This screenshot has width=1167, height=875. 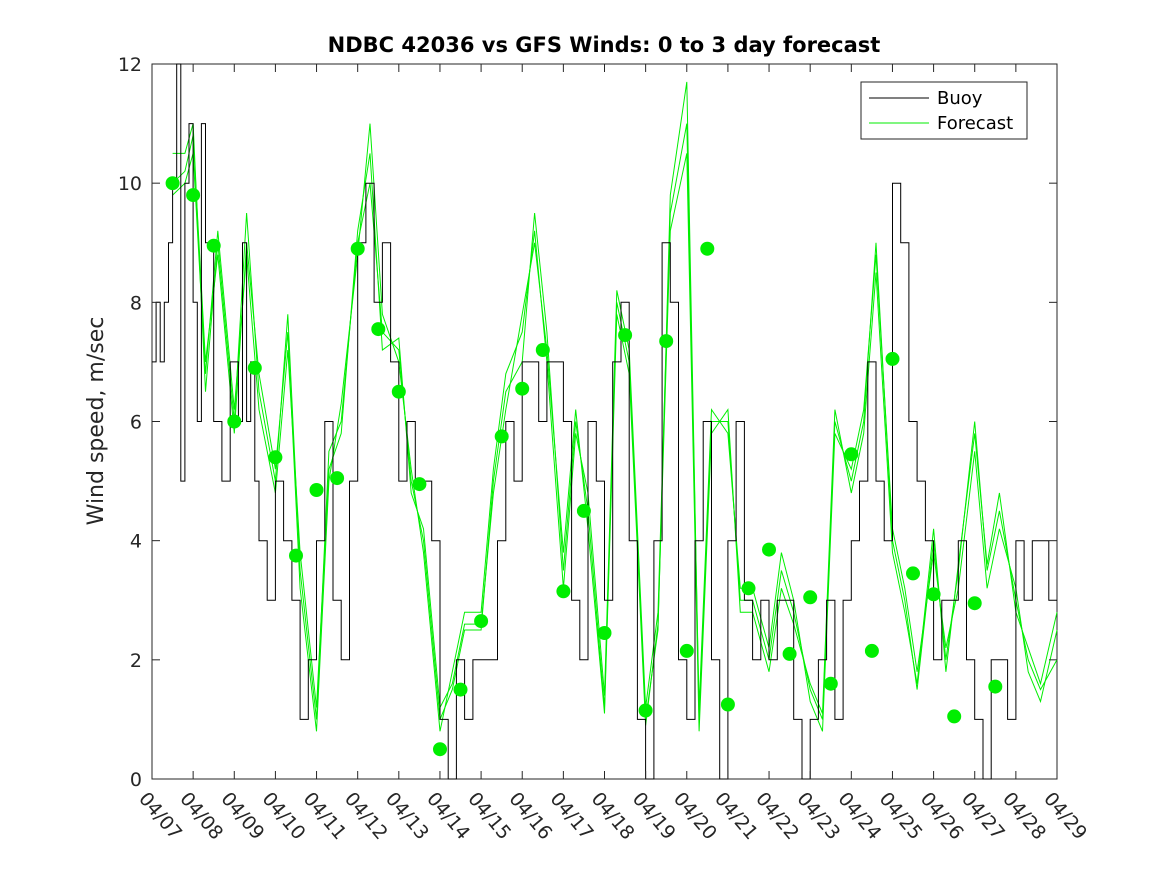 I want to click on y-tick-label: 8, so click(x=136, y=303).